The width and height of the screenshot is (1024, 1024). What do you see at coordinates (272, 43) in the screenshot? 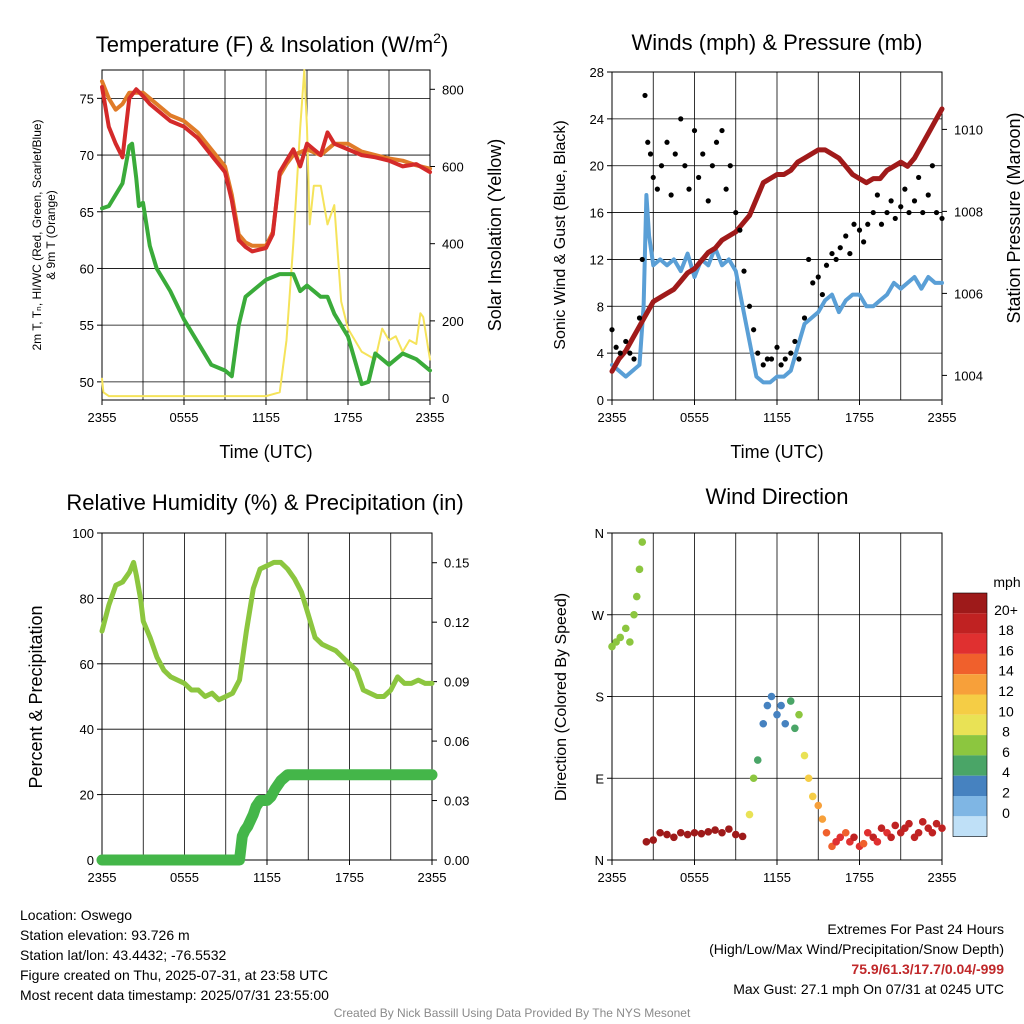
I see `temp-title: Temperature (F) & Insolation (W/m2)` at bounding box center [272, 43].